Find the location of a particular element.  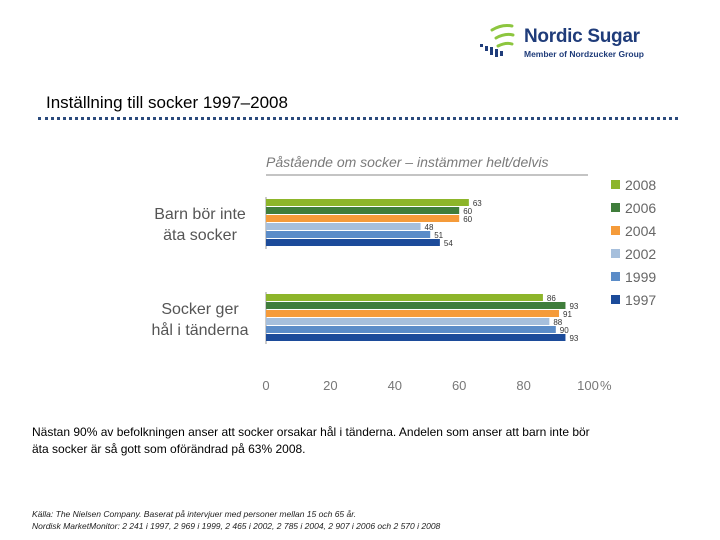

legend-label: 2002 is located at coordinates (640, 254).